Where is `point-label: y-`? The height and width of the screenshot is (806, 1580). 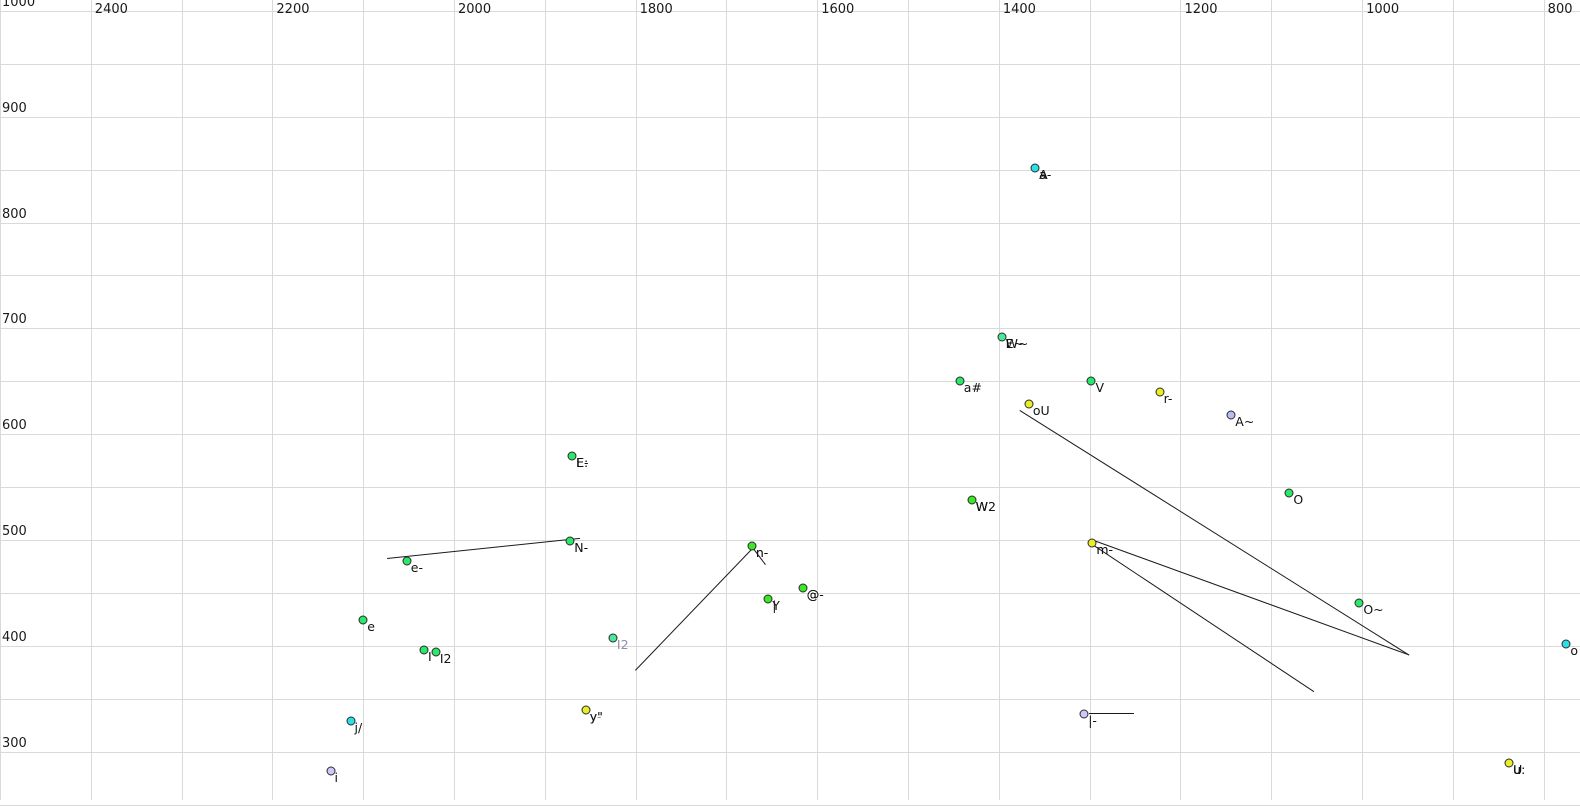
point-label: y- is located at coordinates (595, 716).